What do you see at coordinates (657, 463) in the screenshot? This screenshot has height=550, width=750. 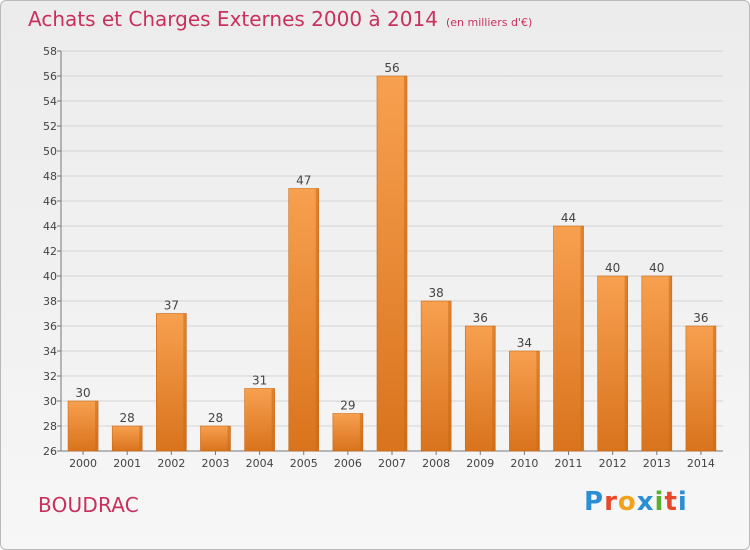 I see `x-tick-label-2013: 2013` at bounding box center [657, 463].